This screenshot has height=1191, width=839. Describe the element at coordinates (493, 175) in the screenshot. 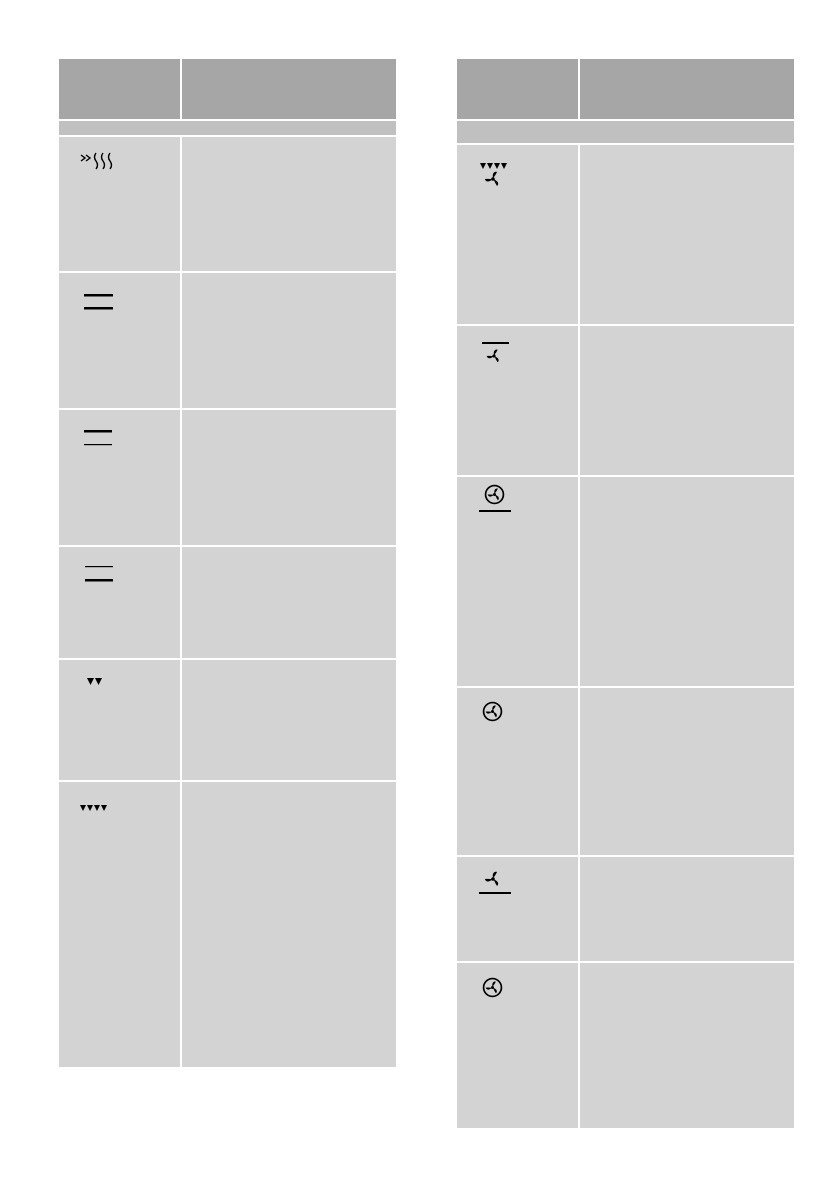

I see `fan-level-icon` at that location.